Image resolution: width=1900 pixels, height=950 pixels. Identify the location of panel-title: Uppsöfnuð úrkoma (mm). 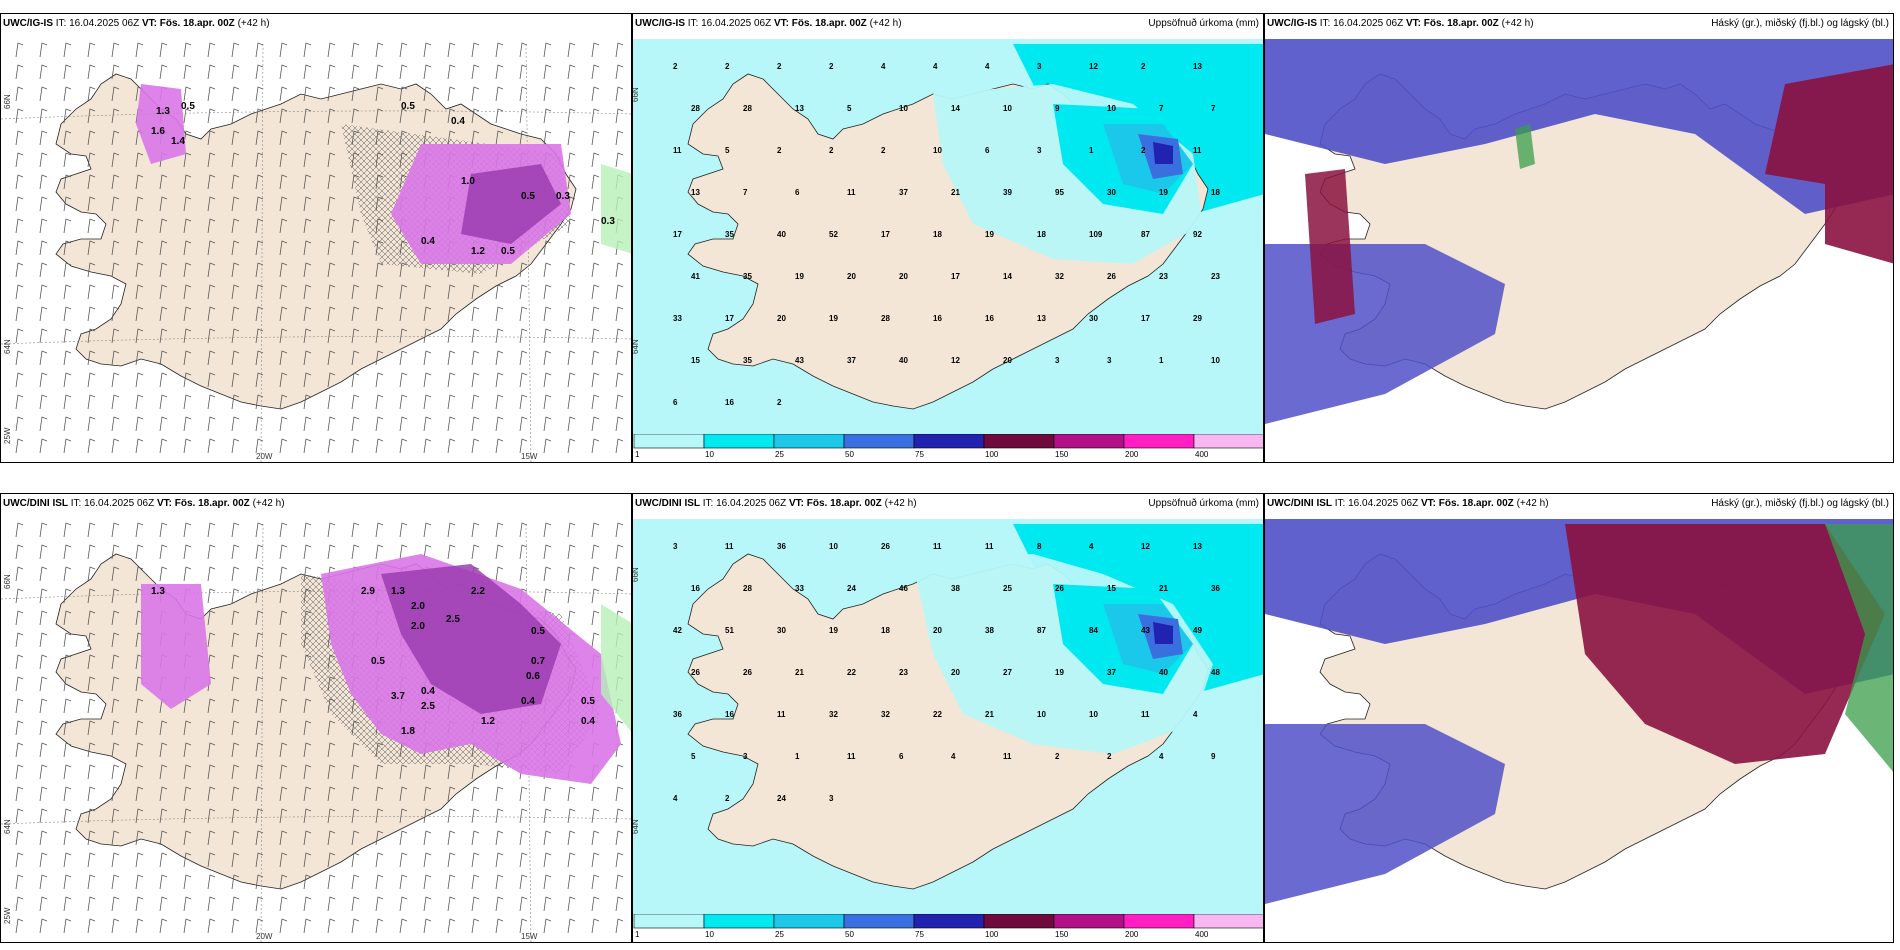
(1203, 23).